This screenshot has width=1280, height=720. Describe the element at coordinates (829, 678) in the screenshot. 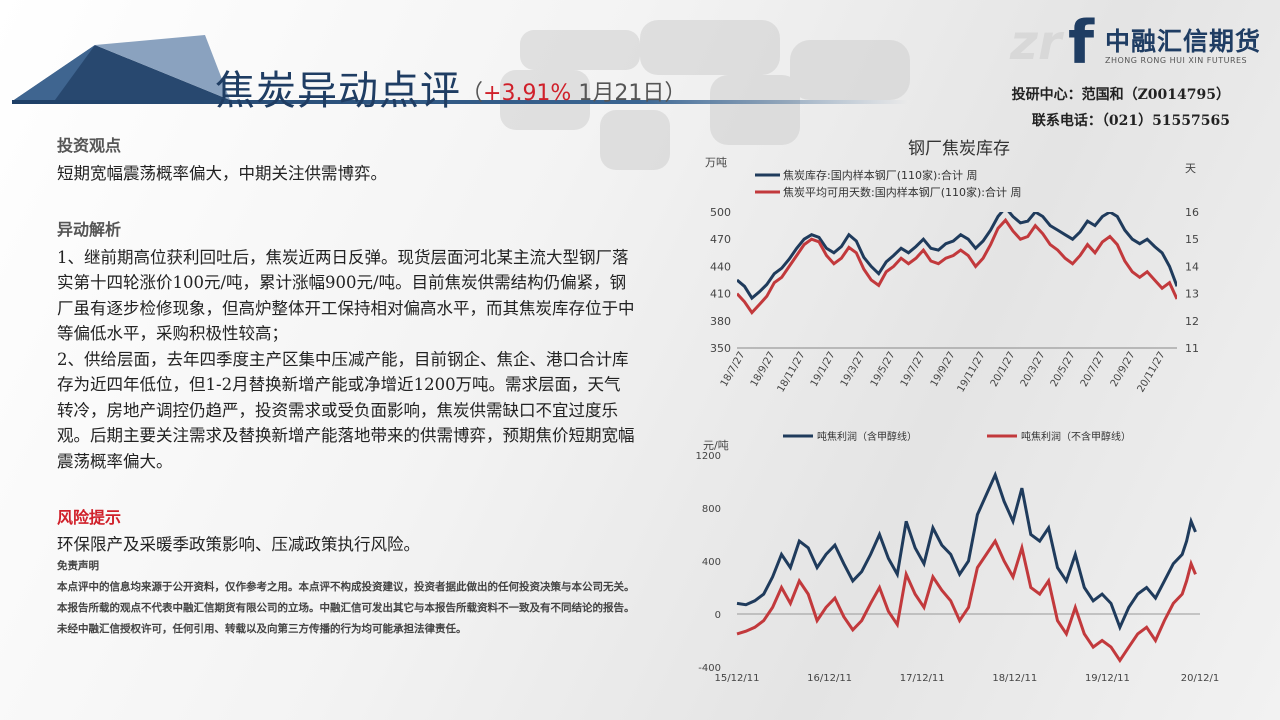

I see `chart2-xtick: 16/12/11` at that location.